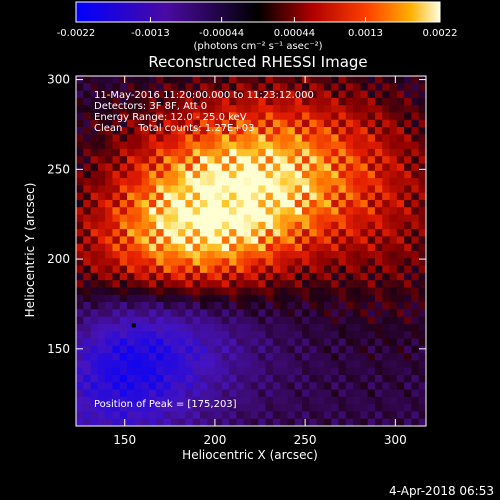  I want to click on colorbar-tick-label: -0.00044, so click(221, 33).